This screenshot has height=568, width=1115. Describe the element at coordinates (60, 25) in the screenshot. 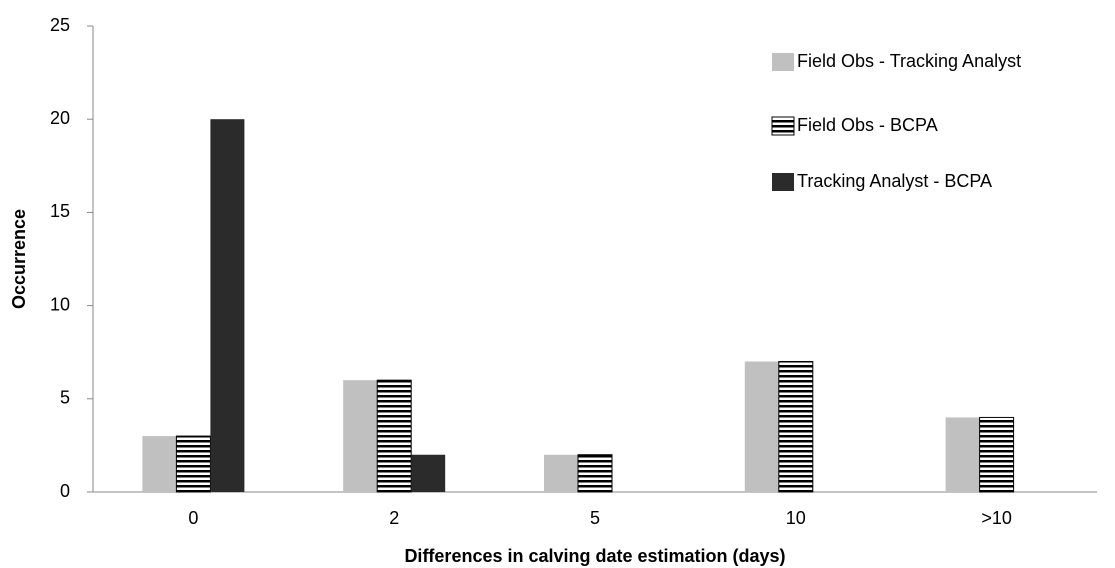

I see `y-tick-label: 25` at that location.